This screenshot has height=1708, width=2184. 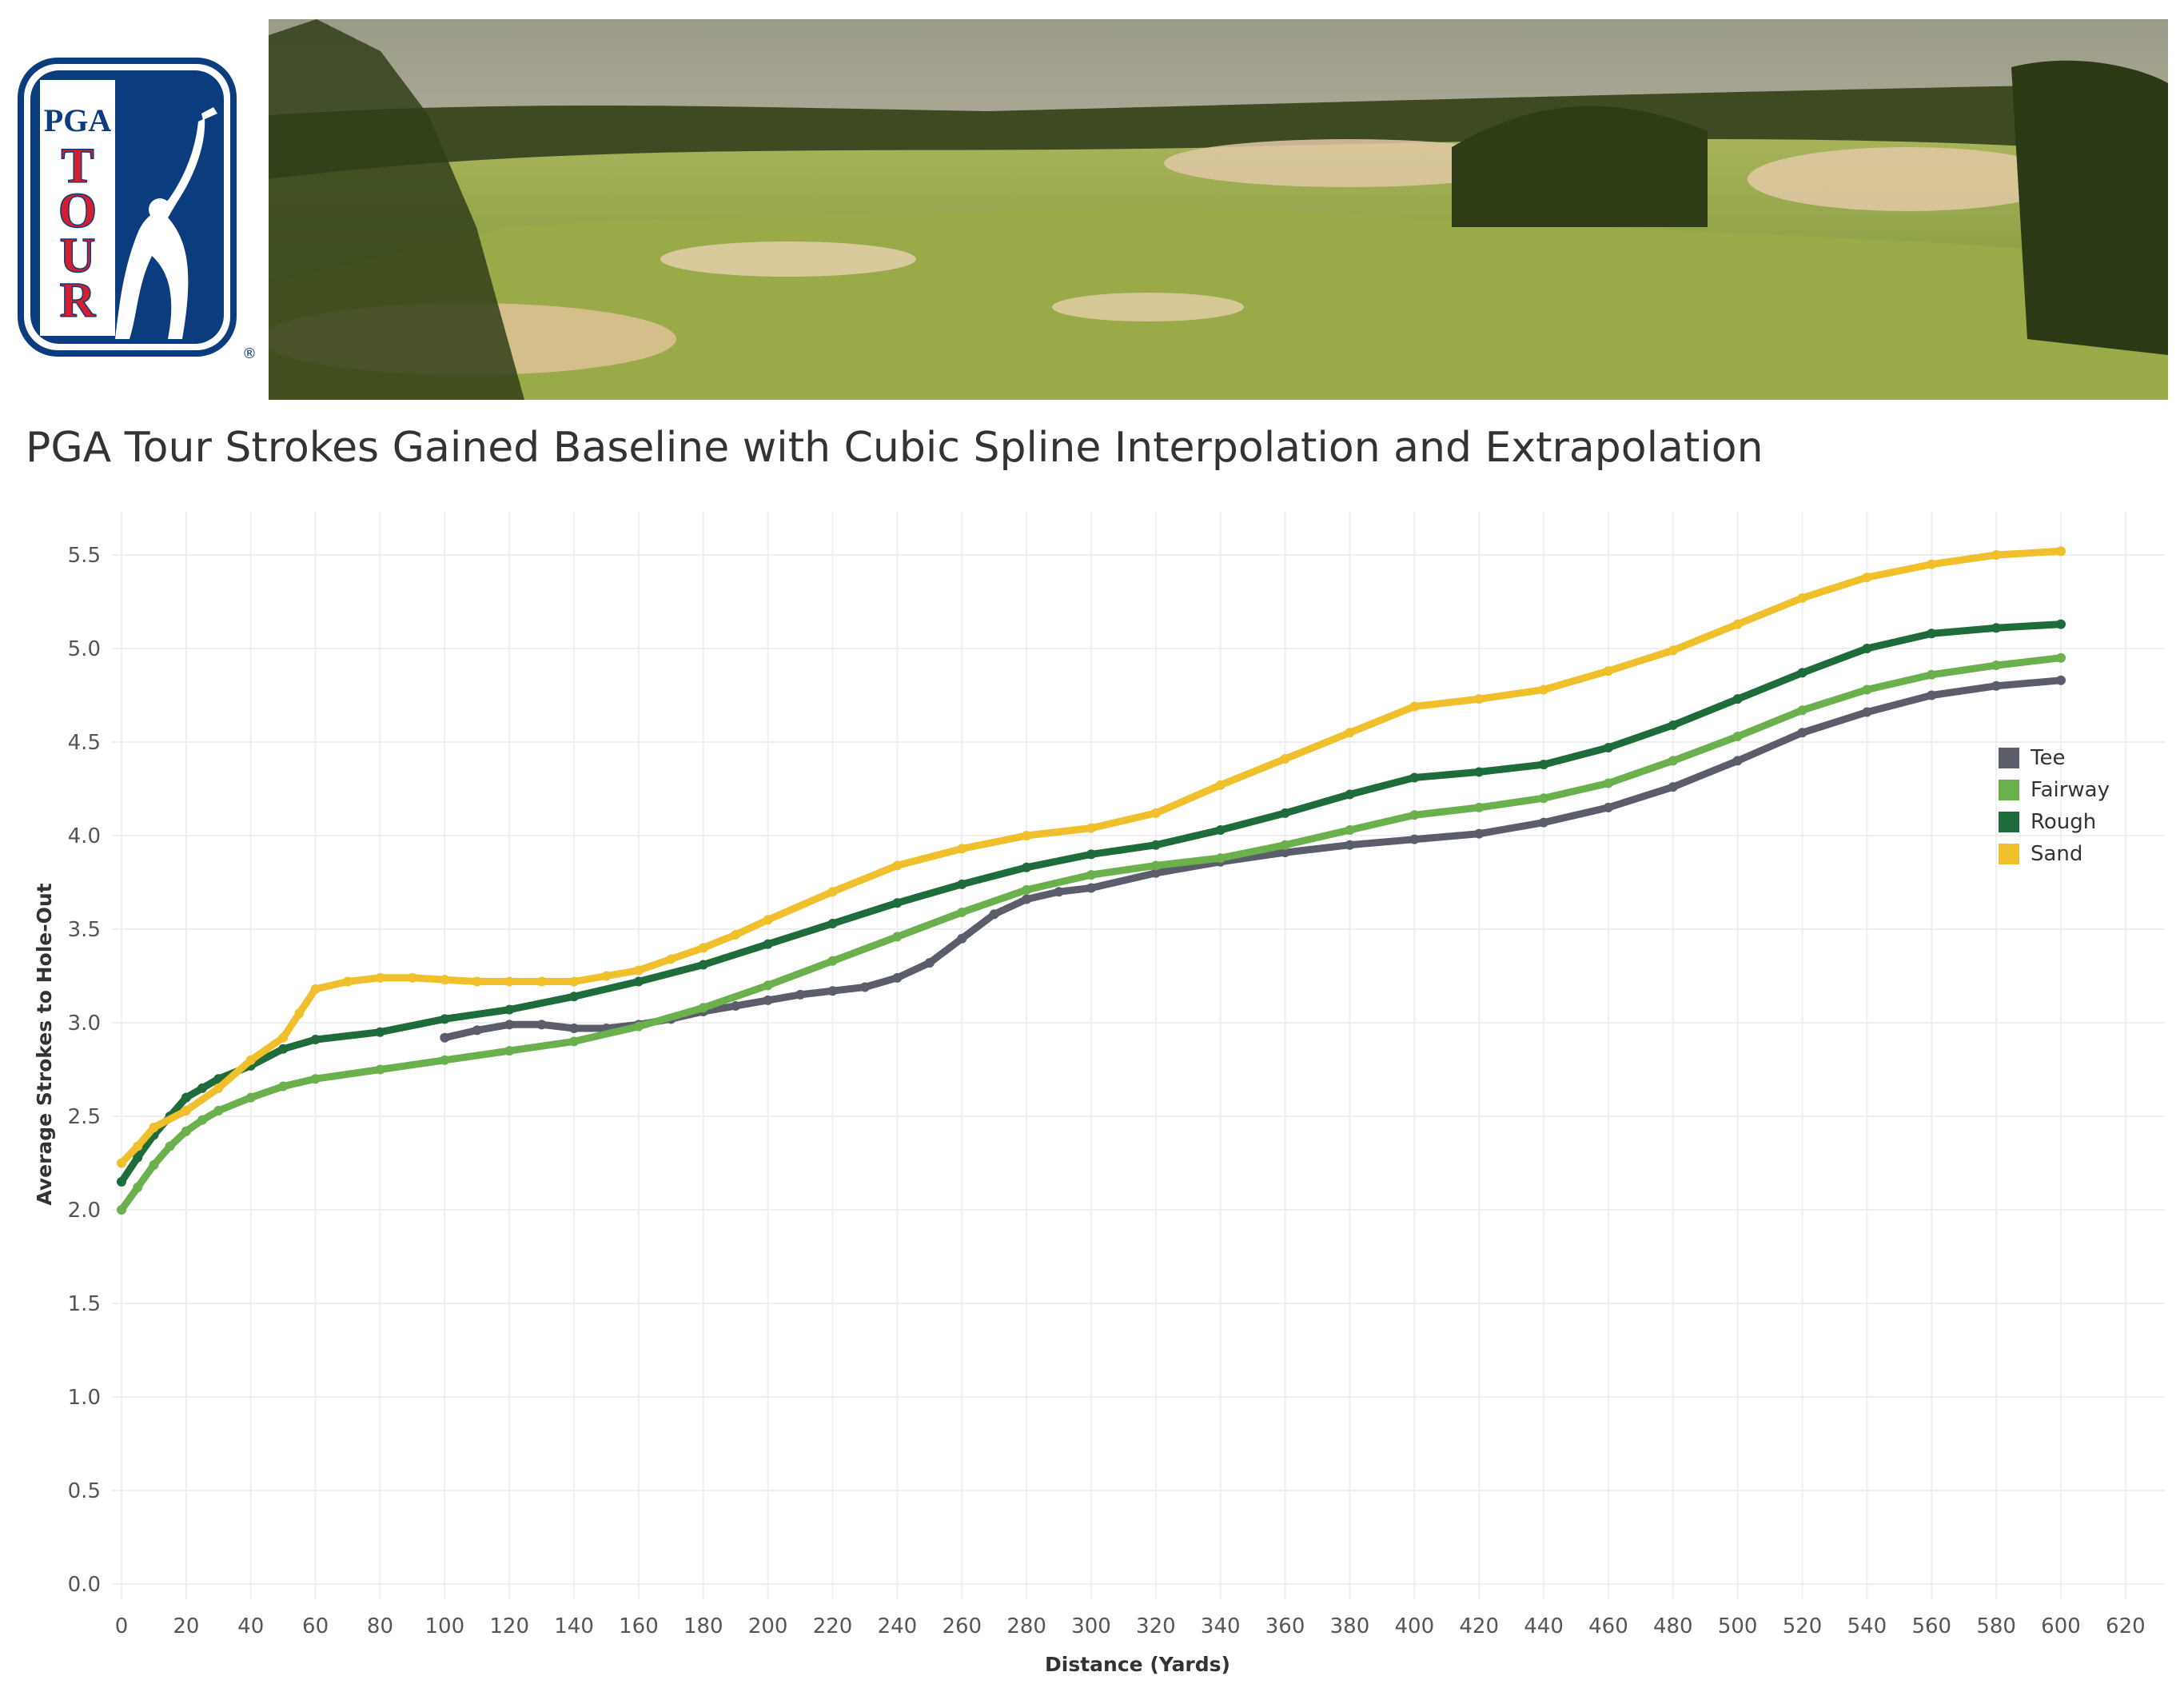 What do you see at coordinates (249, 353) in the screenshot?
I see `registered-mark: ®` at bounding box center [249, 353].